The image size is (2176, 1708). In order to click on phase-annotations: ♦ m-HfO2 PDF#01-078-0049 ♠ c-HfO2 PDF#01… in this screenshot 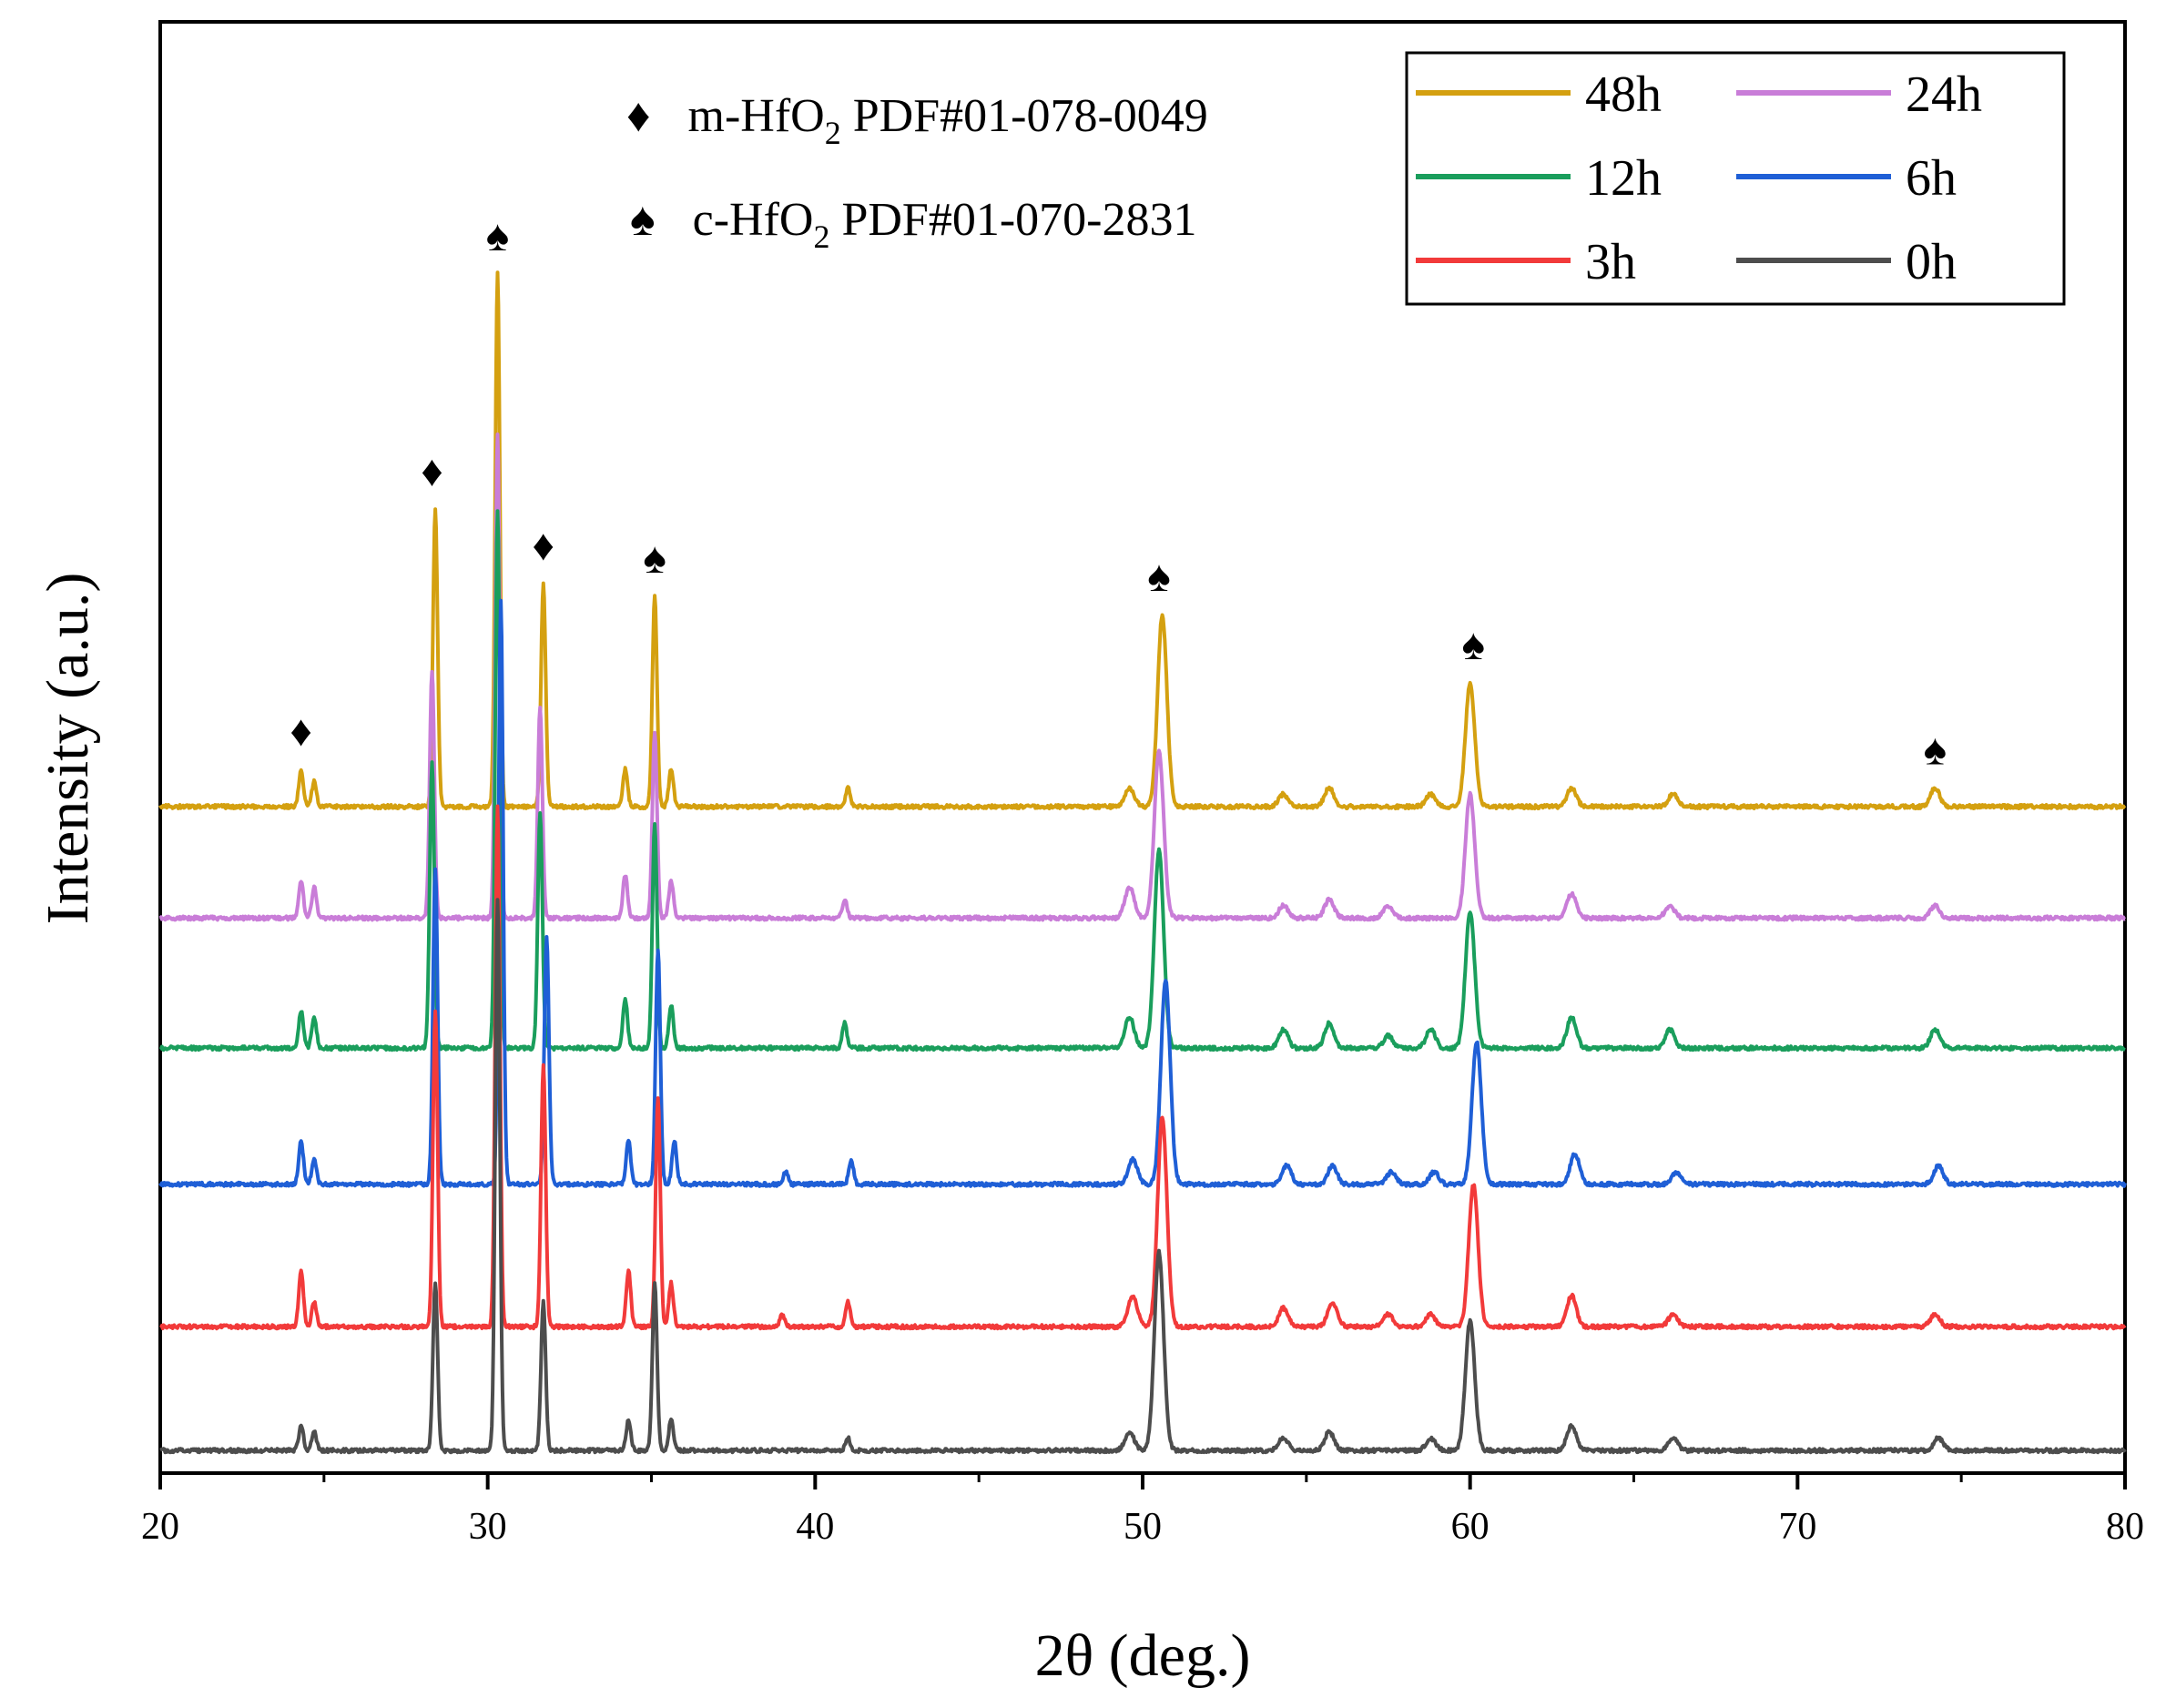, I will do `click(917, 172)`.